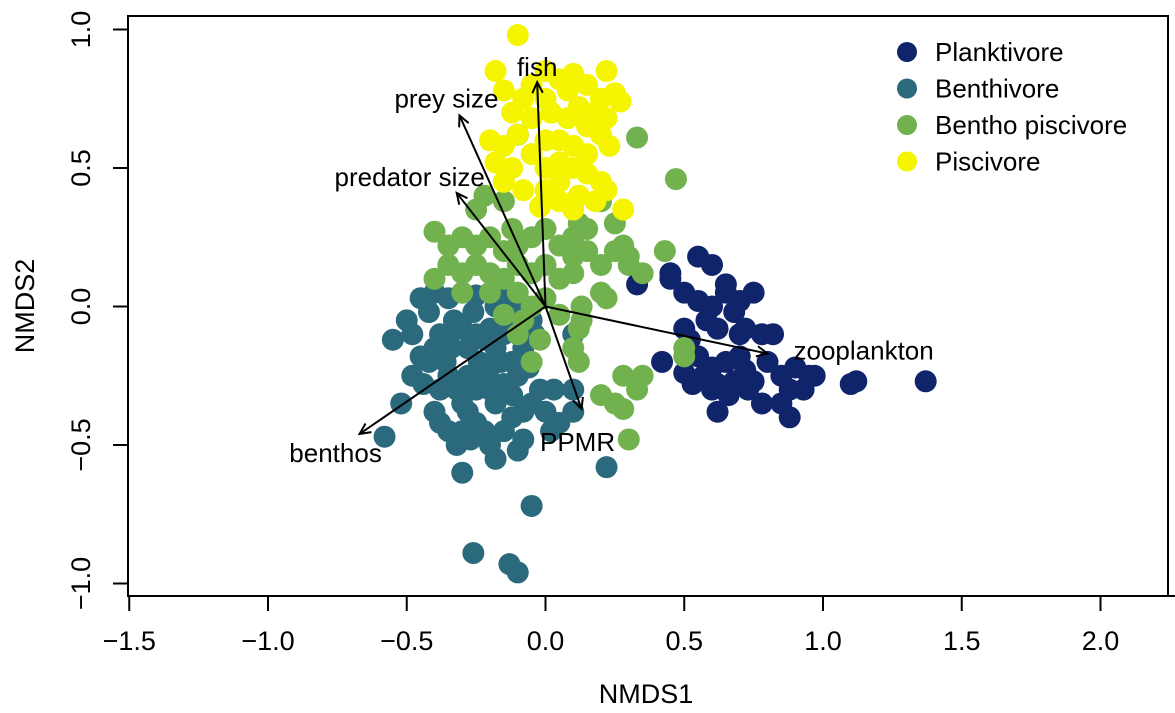 This screenshot has width=1175, height=713. Describe the element at coordinates (81, 444) in the screenshot. I see `y-tick-label: −0.5` at that location.